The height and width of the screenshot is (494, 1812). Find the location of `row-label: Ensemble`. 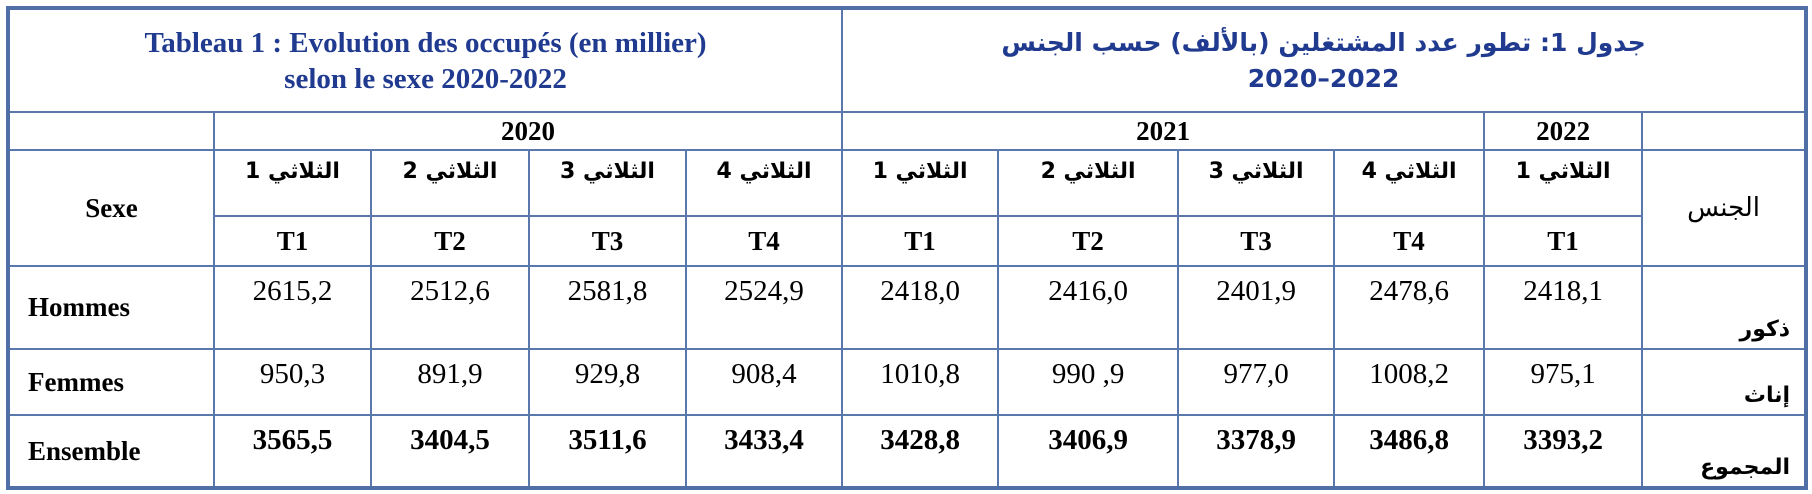

row-label: Ensemble is located at coordinates (111, 451).